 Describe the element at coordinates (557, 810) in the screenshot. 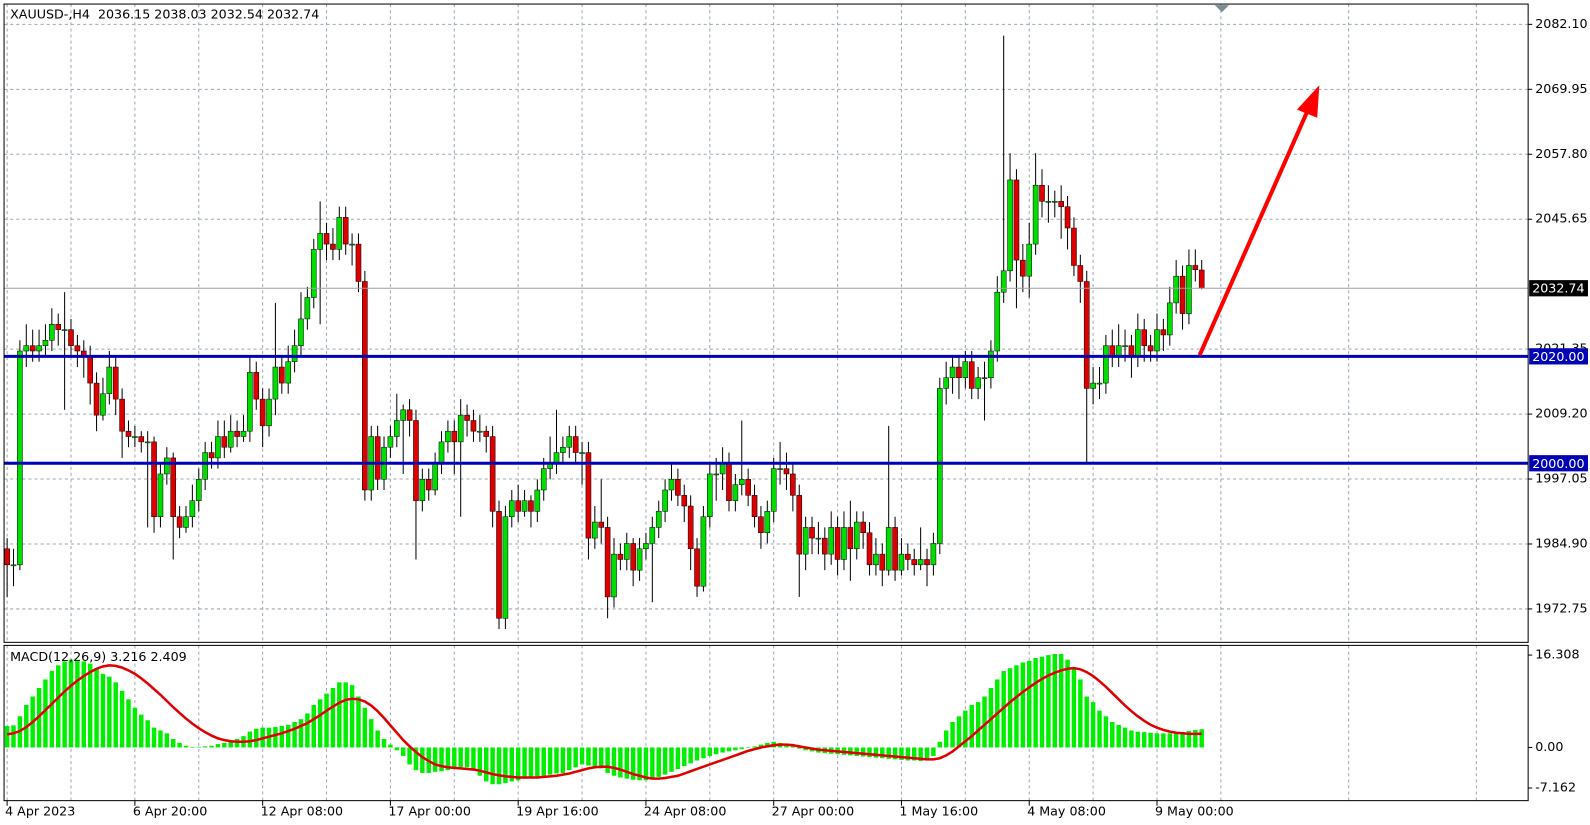

I see `x-tick-label: 19 Apr 16:00` at that location.